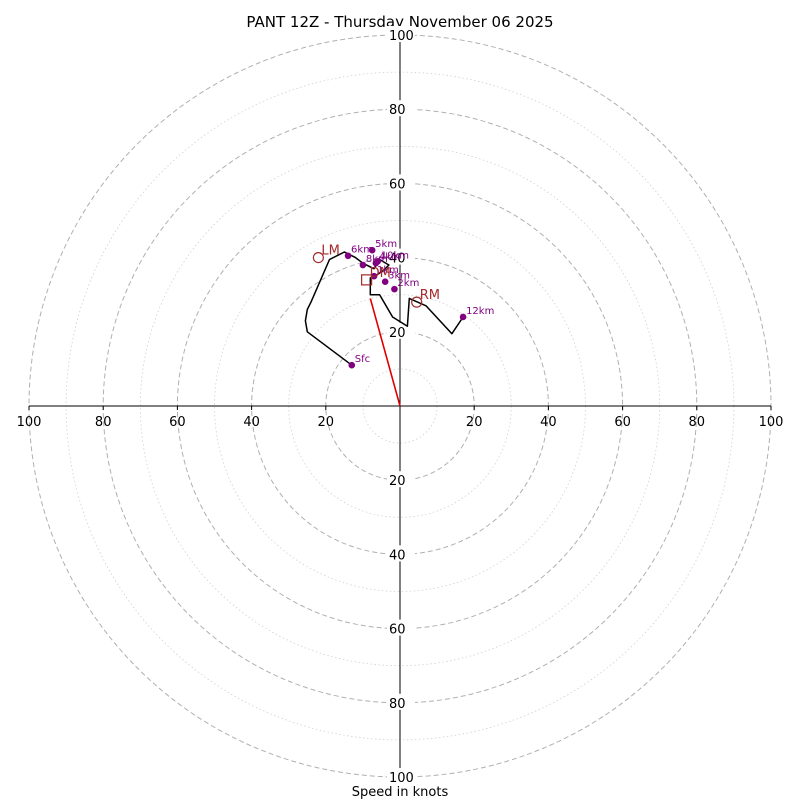 The width and height of the screenshot is (800, 800). Describe the element at coordinates (430, 295) in the screenshot. I see `motion-marker-label: RM` at that location.